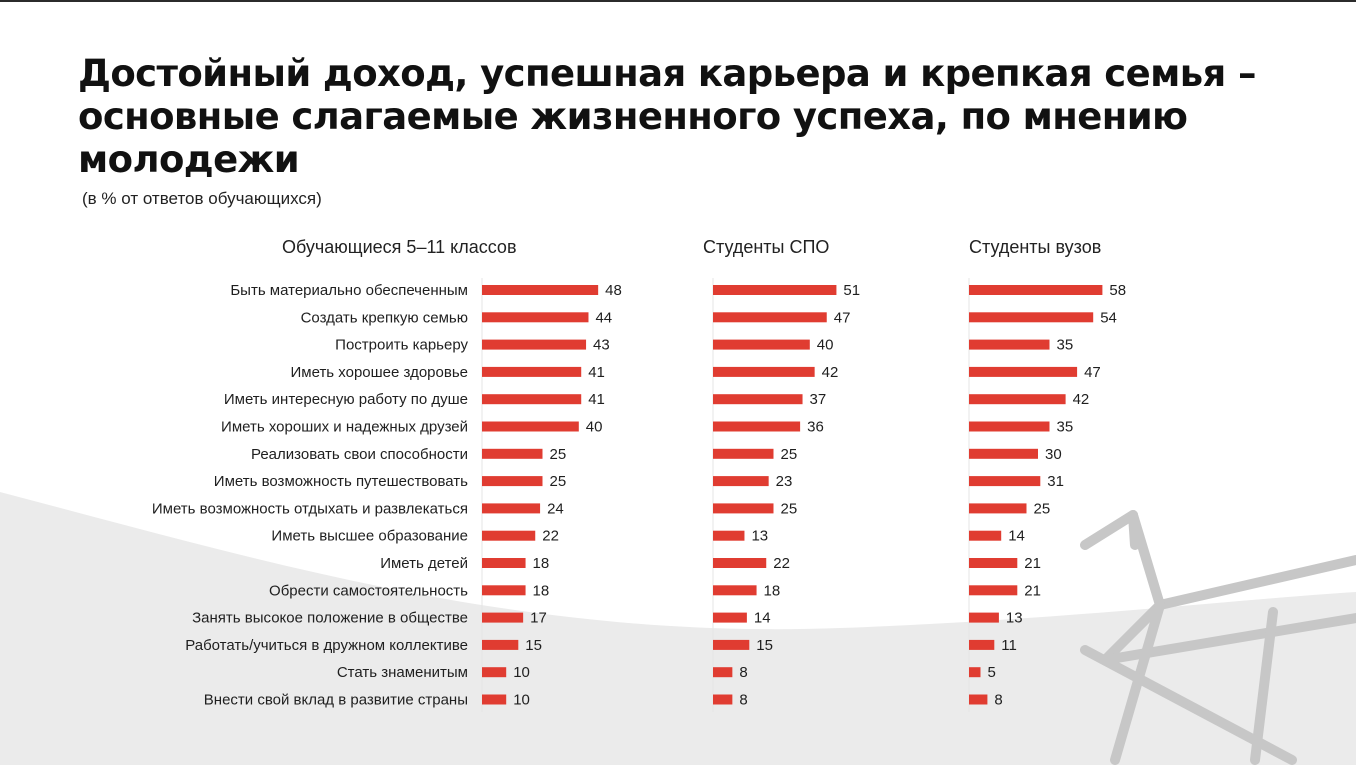 This screenshot has height=765, width=1356. What do you see at coordinates (369, 536) in the screenshot?
I see `category-label: Иметь высшее образование` at bounding box center [369, 536].